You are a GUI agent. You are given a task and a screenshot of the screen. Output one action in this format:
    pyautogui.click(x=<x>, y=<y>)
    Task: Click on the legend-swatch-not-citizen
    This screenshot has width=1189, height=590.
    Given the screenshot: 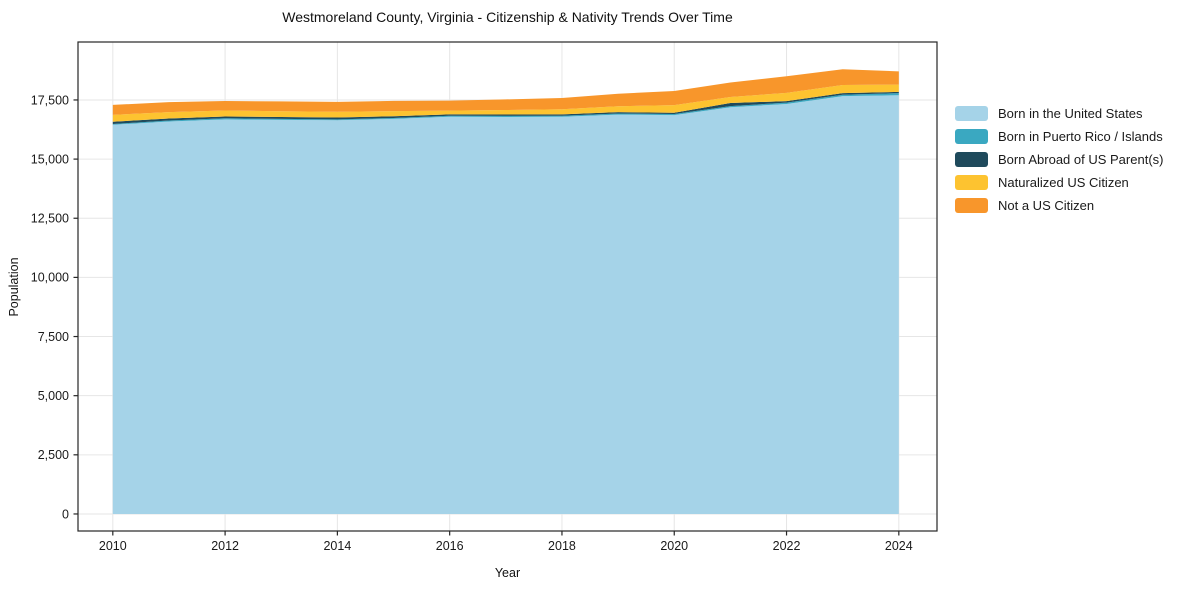 What is the action you would take?
    pyautogui.click(x=971, y=205)
    